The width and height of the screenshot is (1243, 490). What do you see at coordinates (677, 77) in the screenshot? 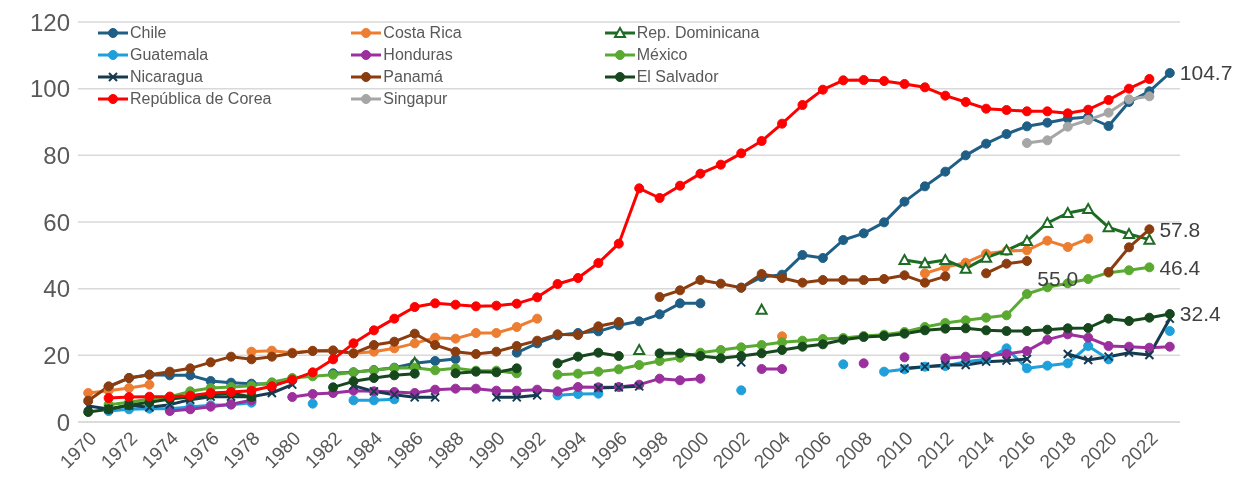
I see `legend-label: El Salvador` at bounding box center [677, 77].